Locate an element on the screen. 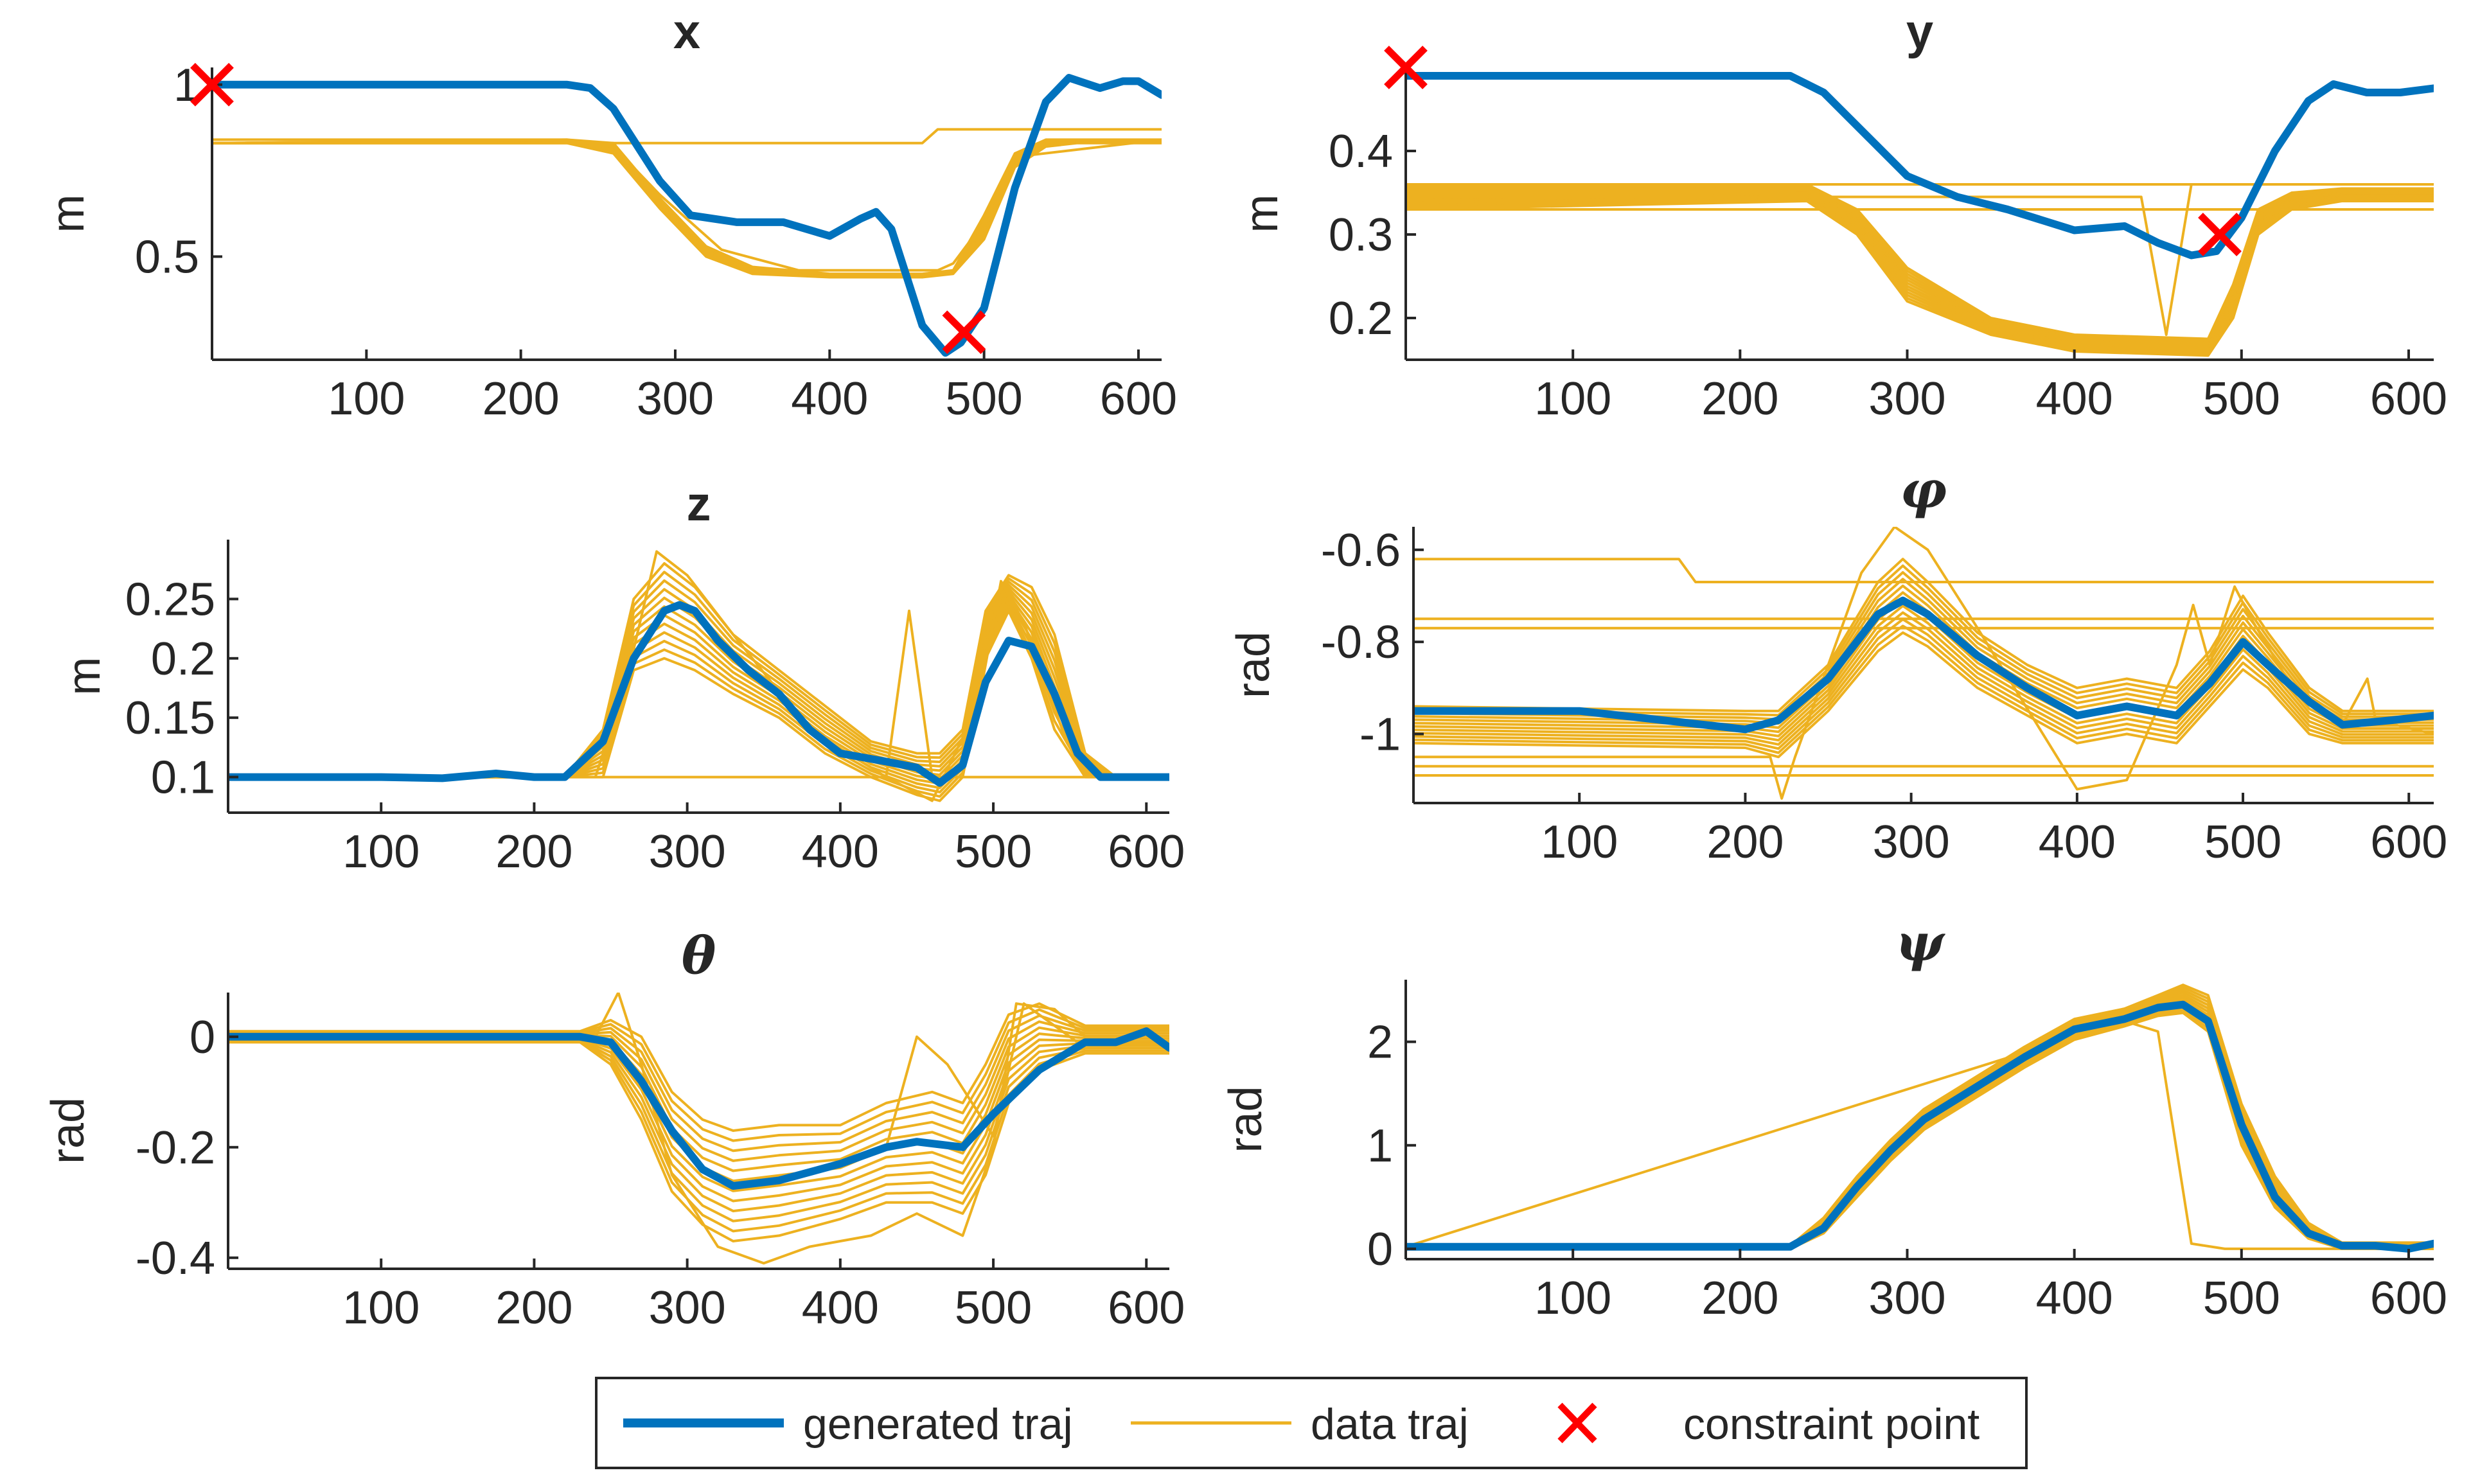 The height and width of the screenshot is (1484, 2480). plot-2-y-tick-label-2: 0.2 is located at coordinates (183, 659).